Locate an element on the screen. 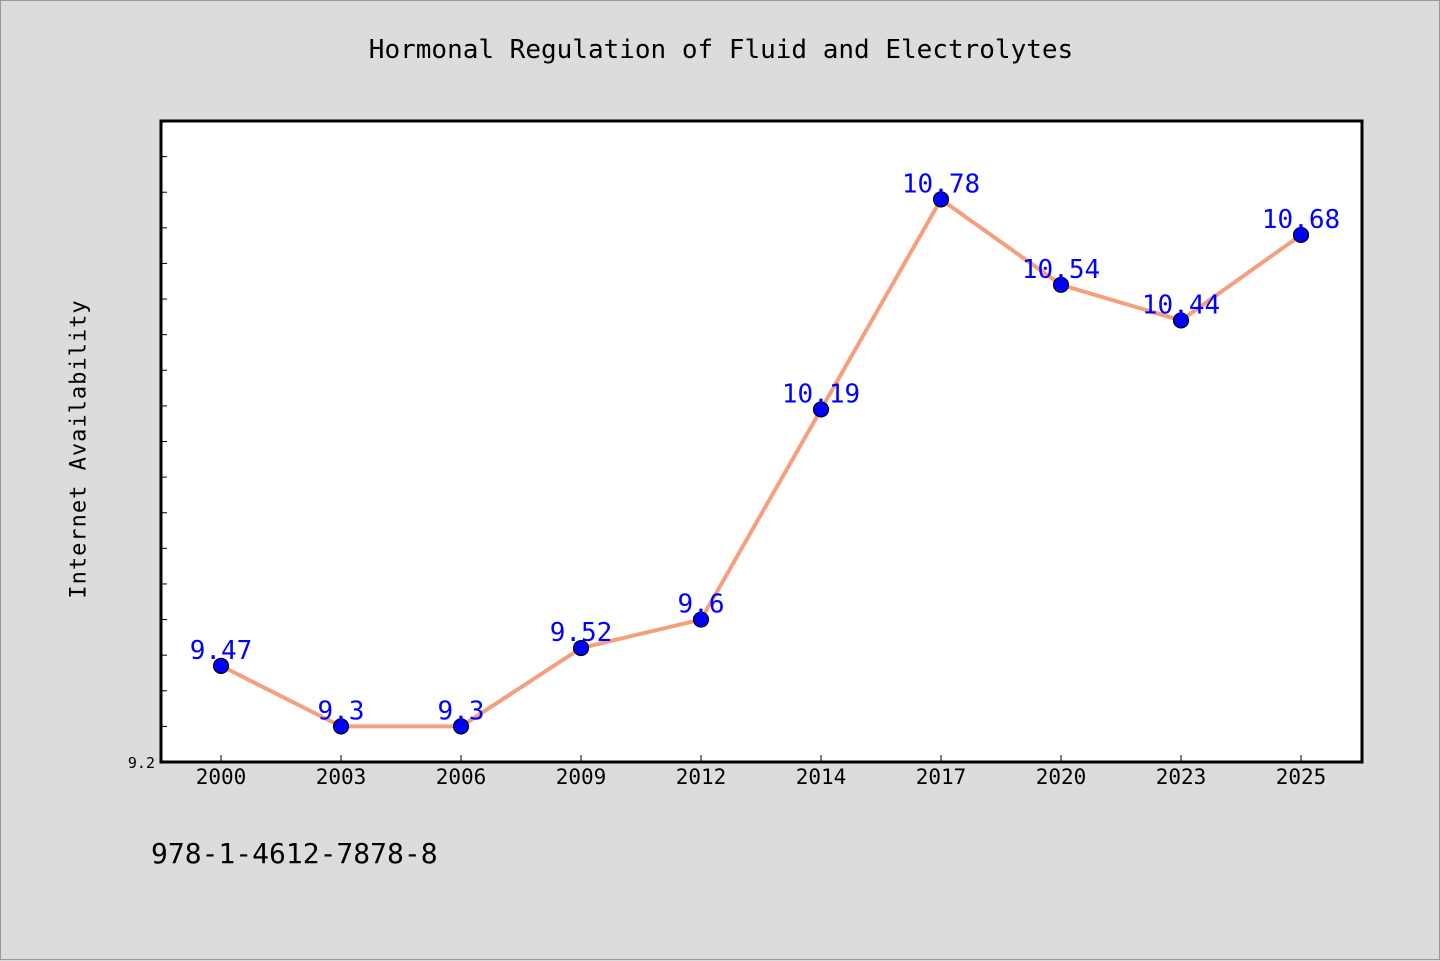 Image resolution: width=1440 pixels, height=961 pixels. x-tick-label: 2017 is located at coordinates (941, 777).